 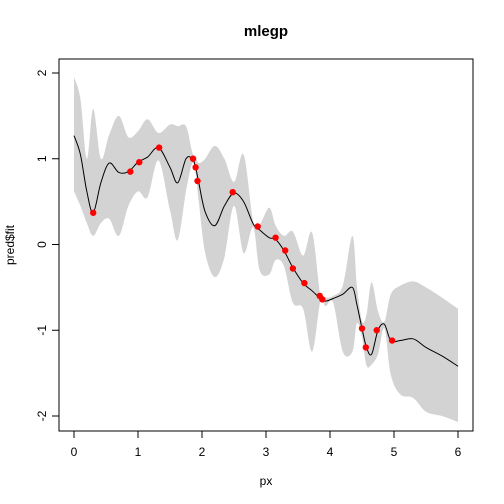 I want to click on x-tick-label: 4, so click(x=330, y=452).